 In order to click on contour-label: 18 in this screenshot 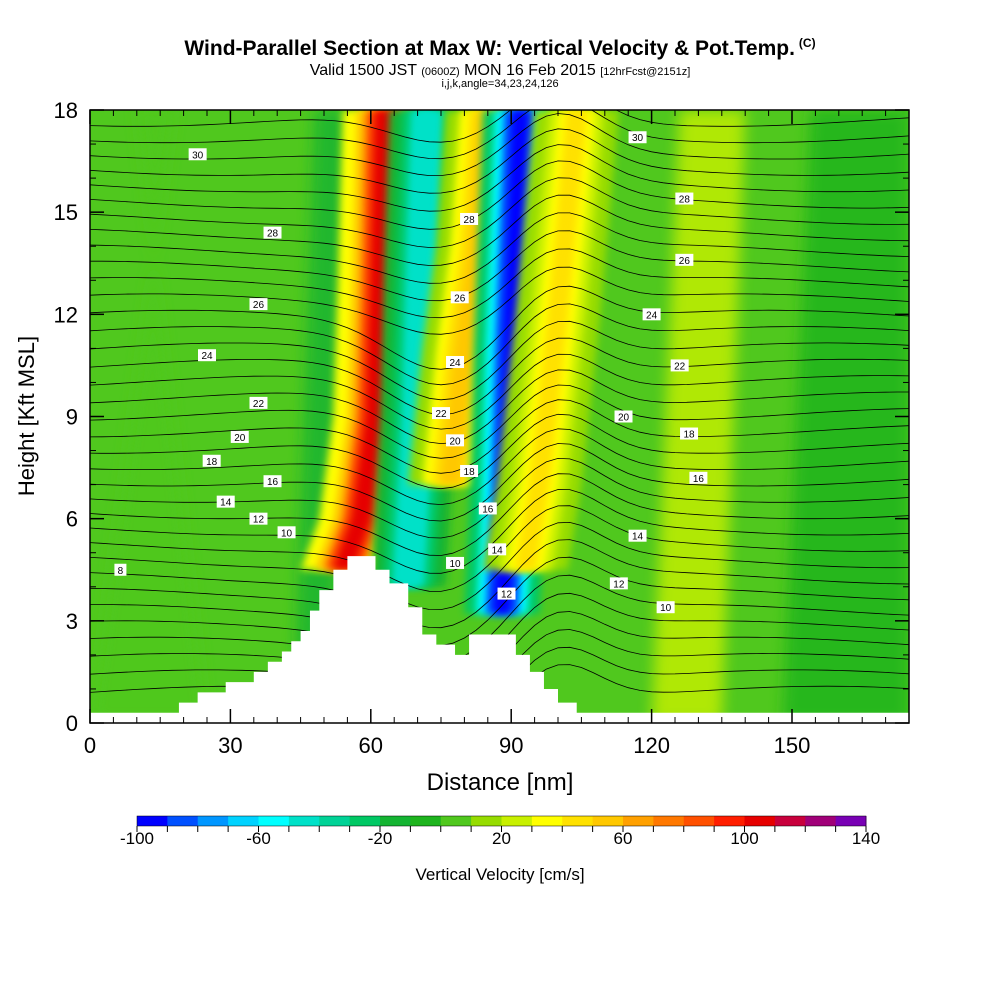, I will do `click(470, 472)`.